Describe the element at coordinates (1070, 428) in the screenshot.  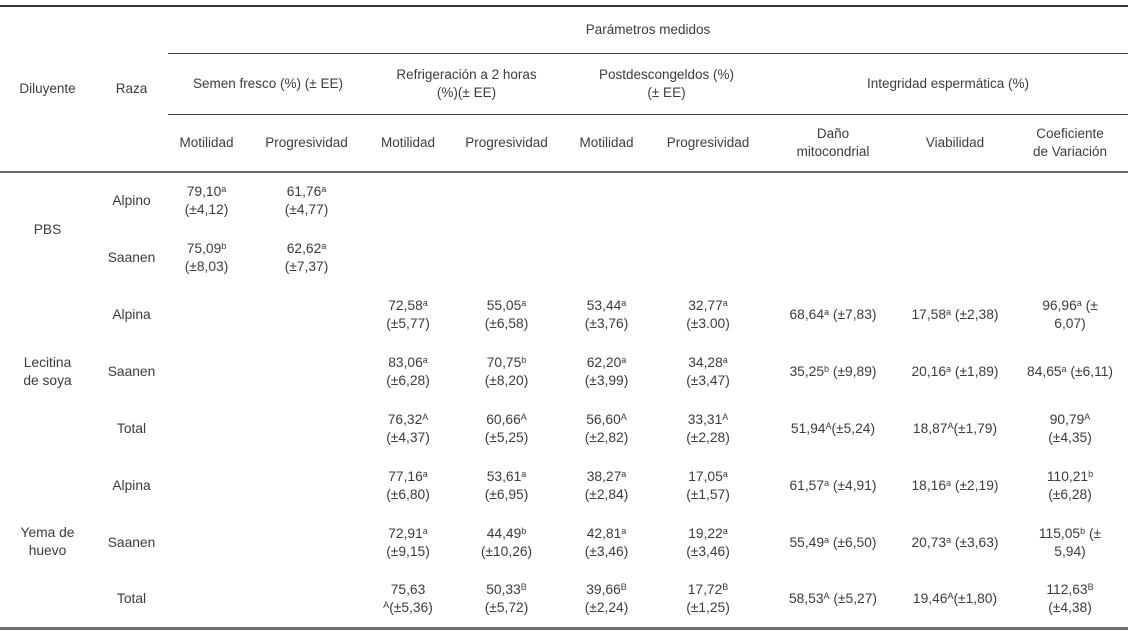
I see `value-cell: 90,79A (±4,35)` at that location.